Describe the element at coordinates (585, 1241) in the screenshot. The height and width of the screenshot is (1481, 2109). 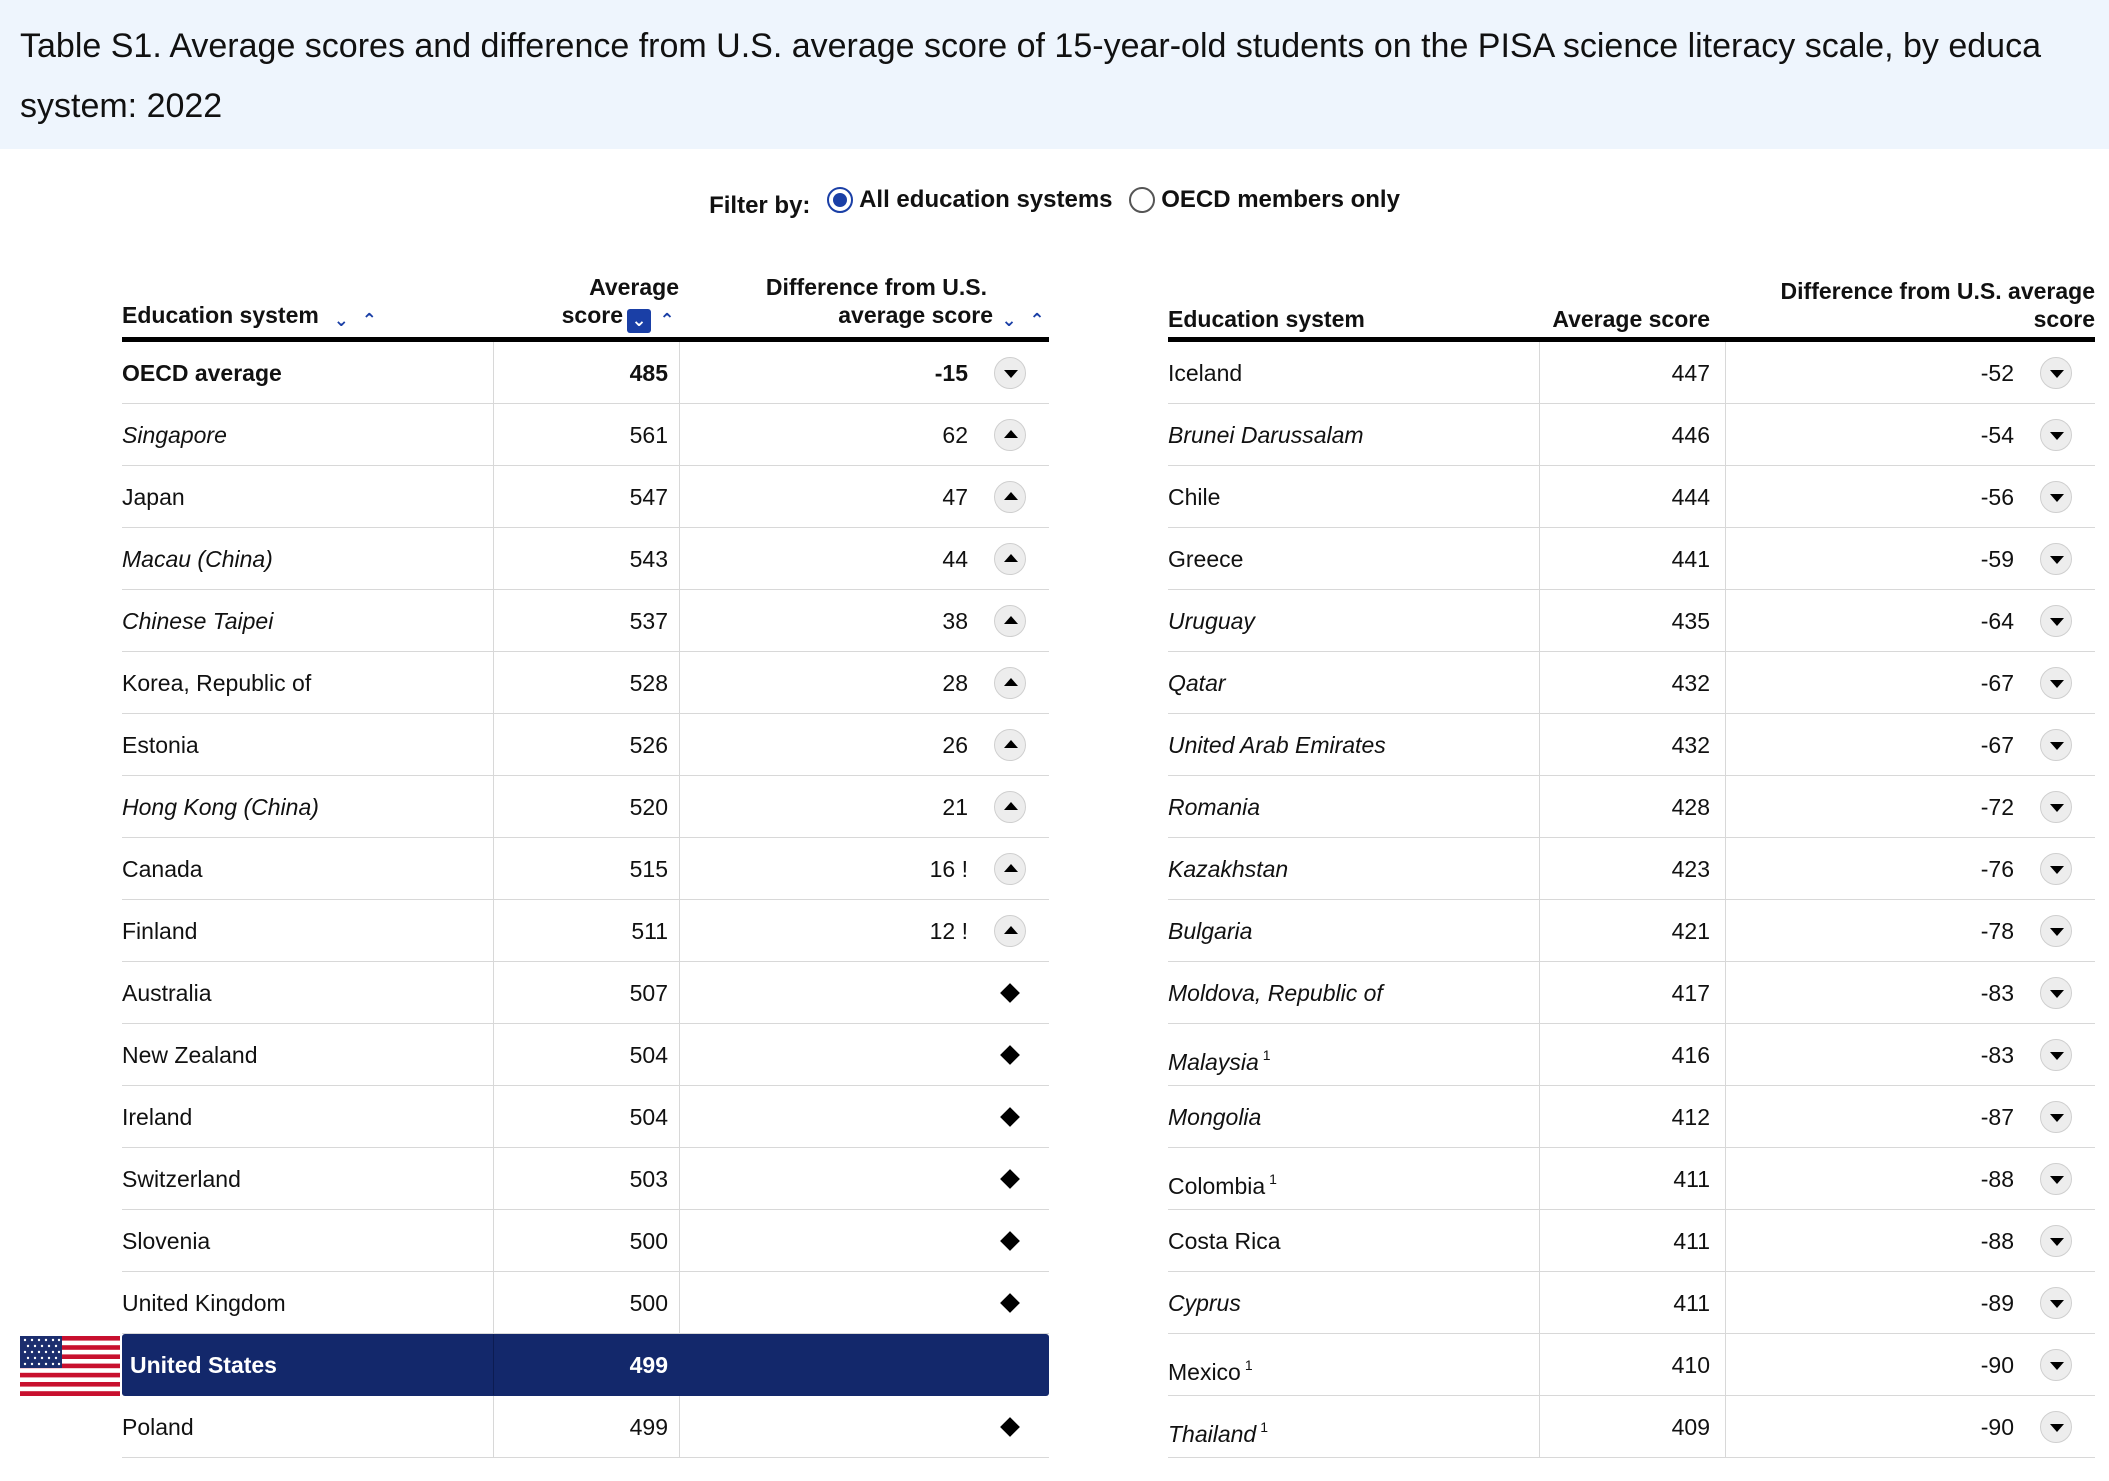
I see `table-row: Slovenia 500` at that location.